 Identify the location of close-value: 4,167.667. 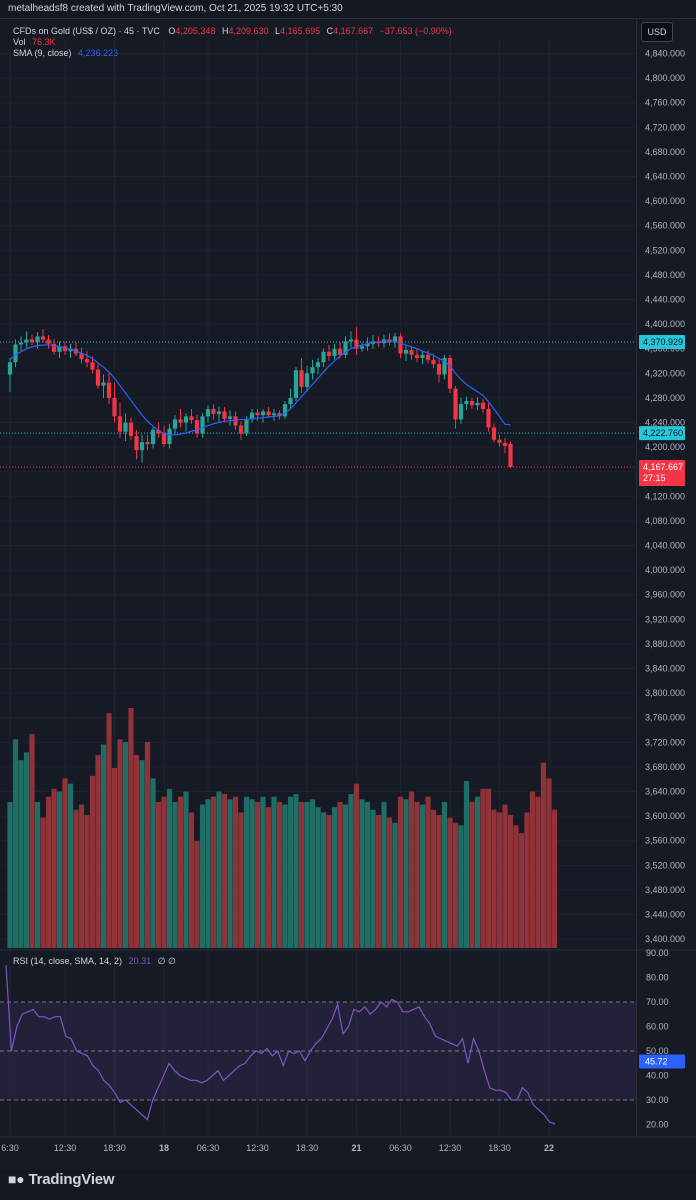
(353, 31).